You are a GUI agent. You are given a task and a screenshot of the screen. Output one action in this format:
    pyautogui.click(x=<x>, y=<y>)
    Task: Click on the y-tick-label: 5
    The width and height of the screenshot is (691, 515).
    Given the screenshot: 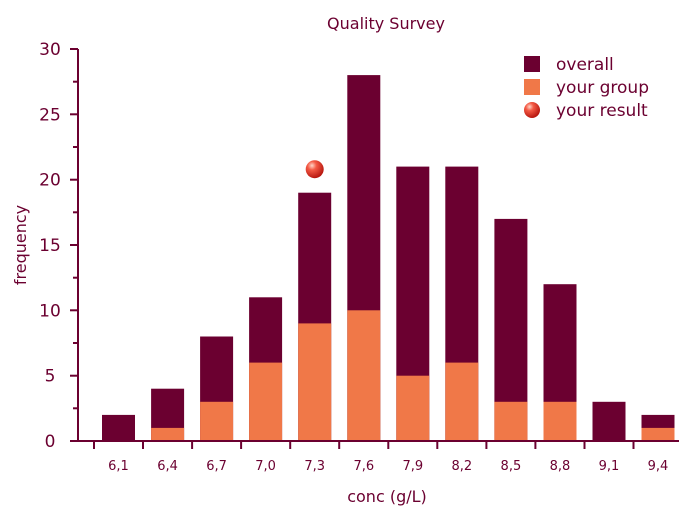 What is the action you would take?
    pyautogui.click(x=50, y=377)
    